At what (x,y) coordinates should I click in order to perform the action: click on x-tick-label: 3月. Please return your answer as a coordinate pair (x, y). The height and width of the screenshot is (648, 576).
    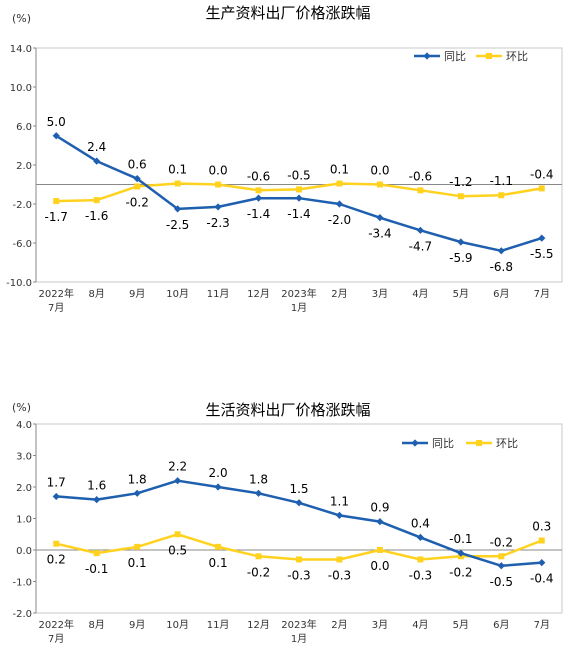
    Looking at the image, I should click on (380, 625).